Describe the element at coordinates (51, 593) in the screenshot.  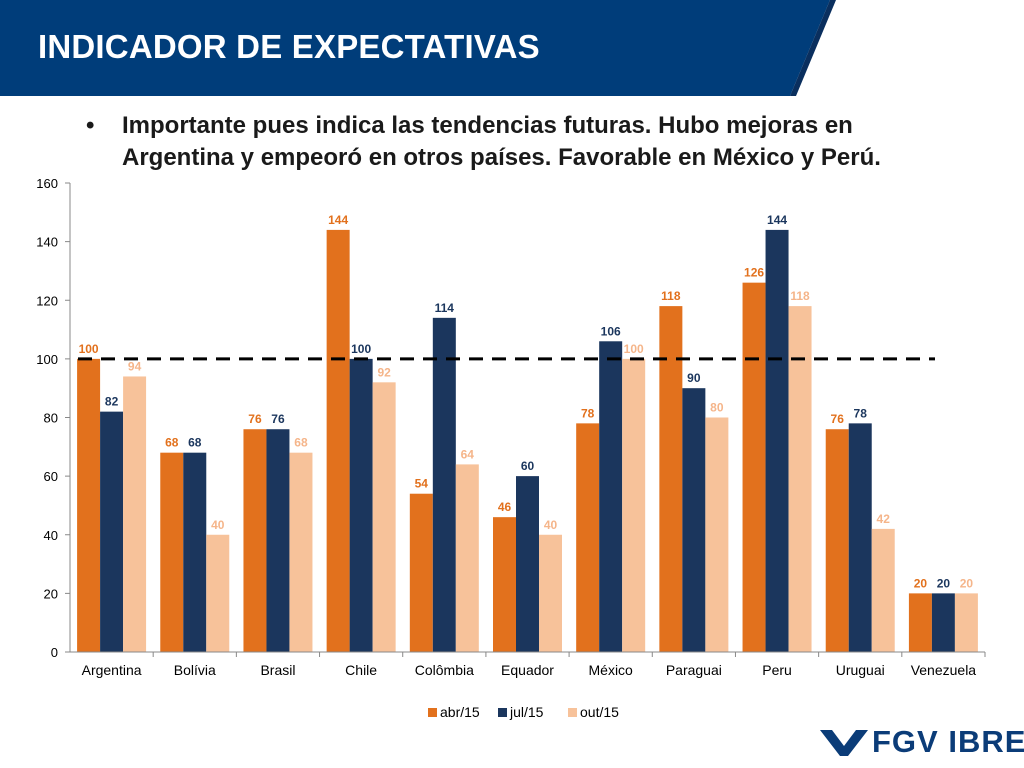
I see `y-tick-label: 20` at that location.